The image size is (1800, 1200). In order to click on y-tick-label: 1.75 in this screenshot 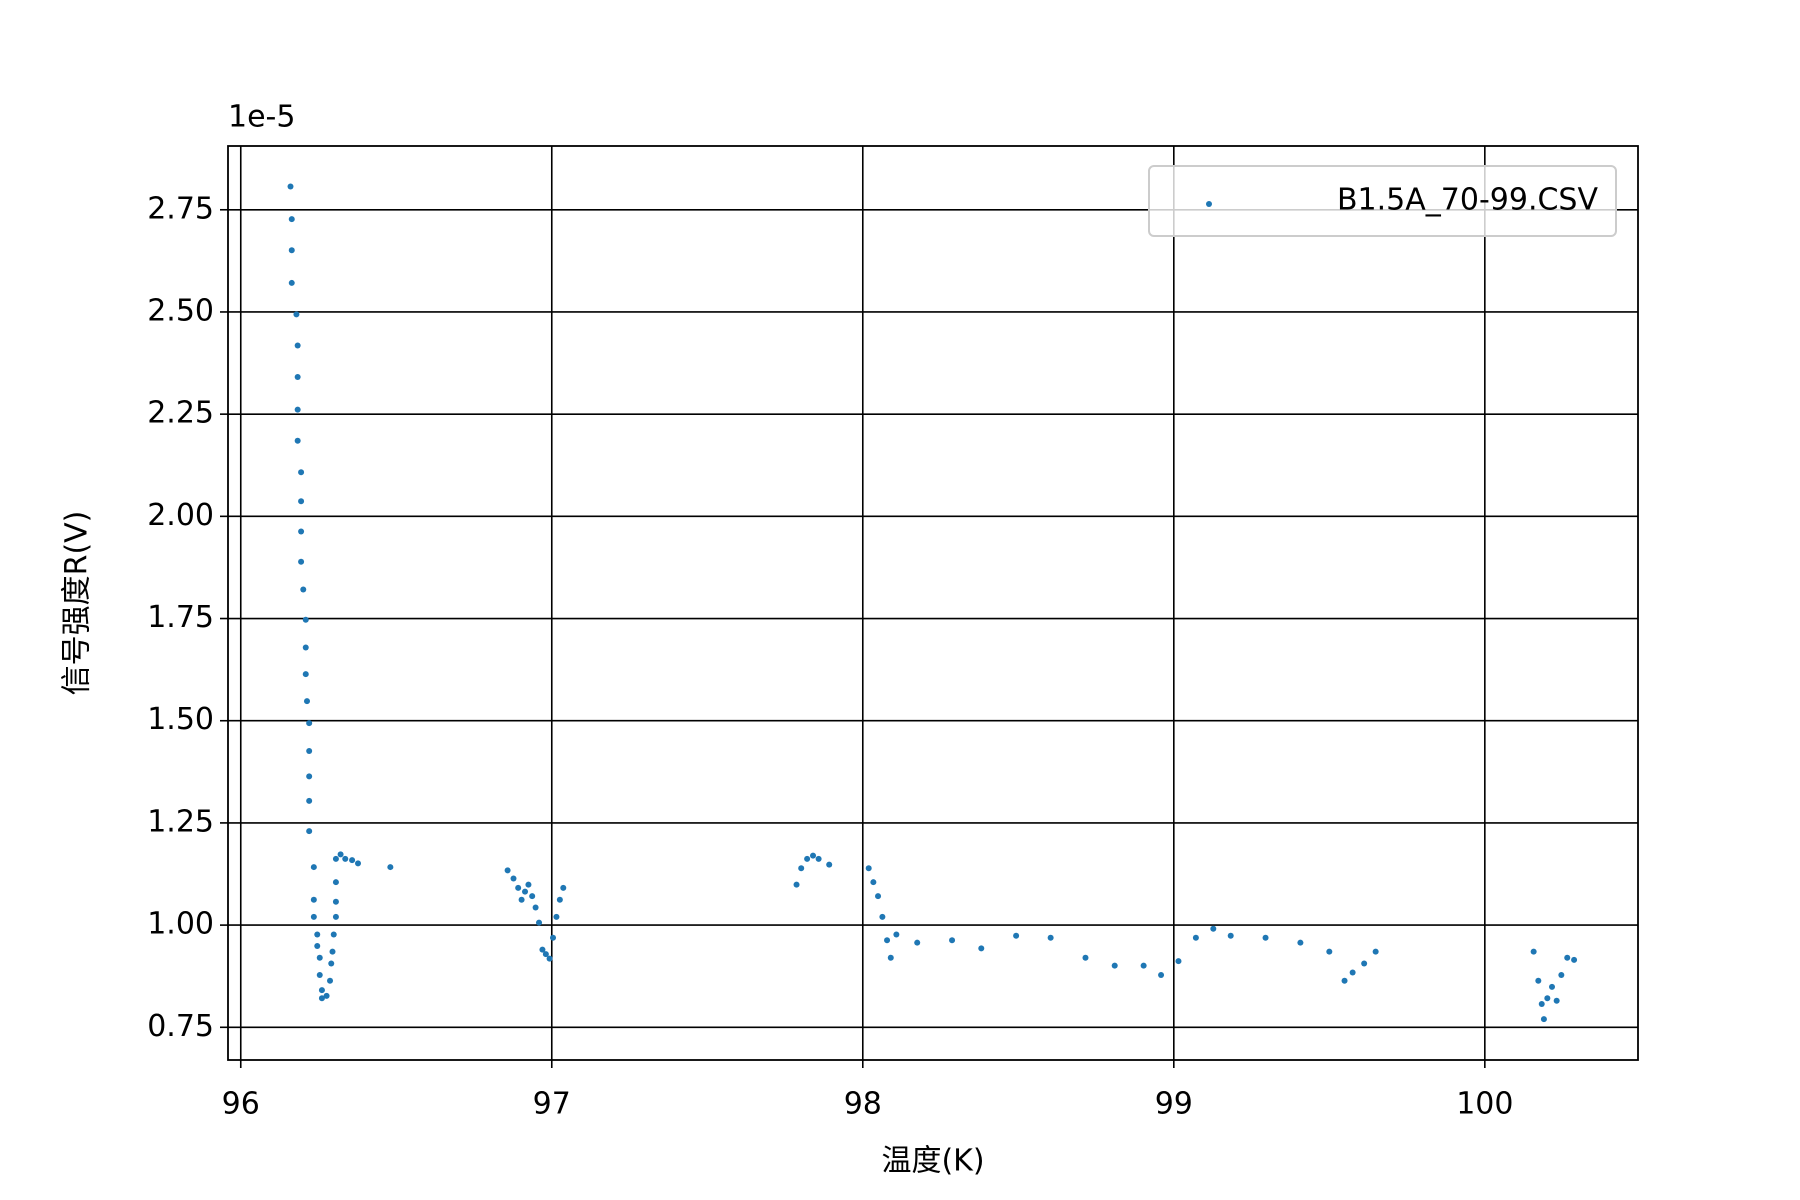, I will do `click(180, 617)`.